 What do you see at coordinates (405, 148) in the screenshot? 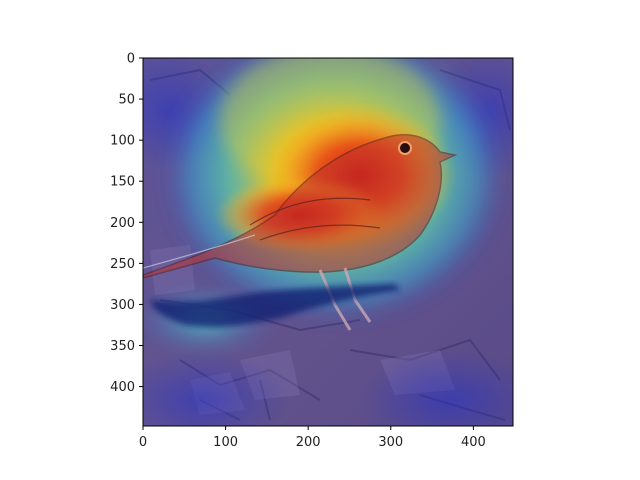
I see `bird-eye` at bounding box center [405, 148].